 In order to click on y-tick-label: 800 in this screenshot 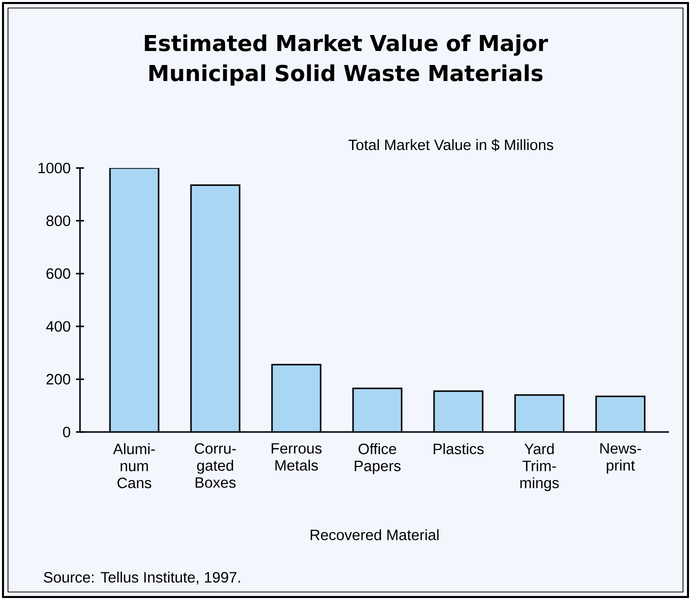, I will do `click(58, 220)`.